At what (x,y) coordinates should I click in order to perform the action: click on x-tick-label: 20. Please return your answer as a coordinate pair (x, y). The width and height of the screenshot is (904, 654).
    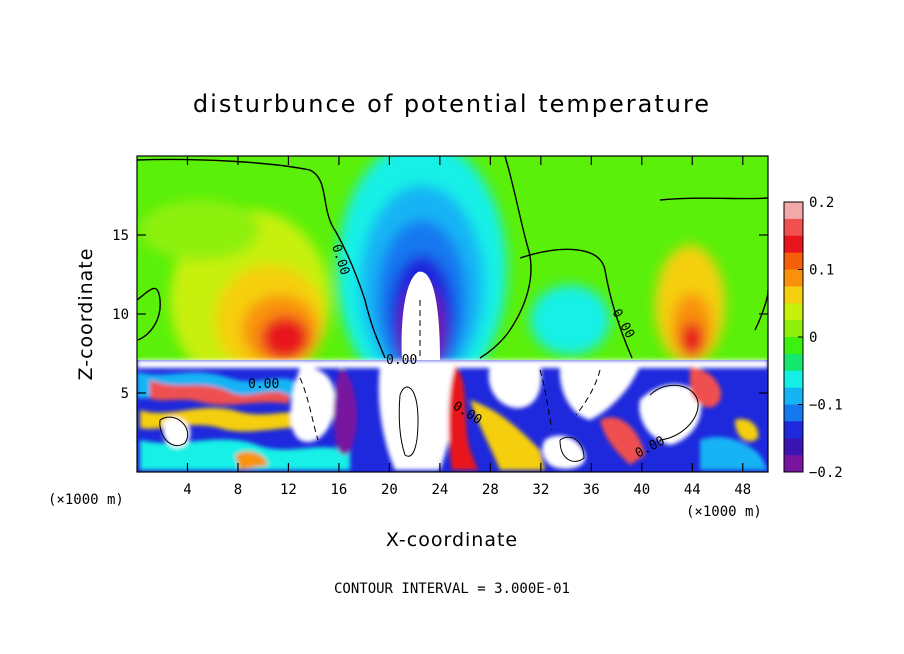
    Looking at the image, I should click on (389, 490).